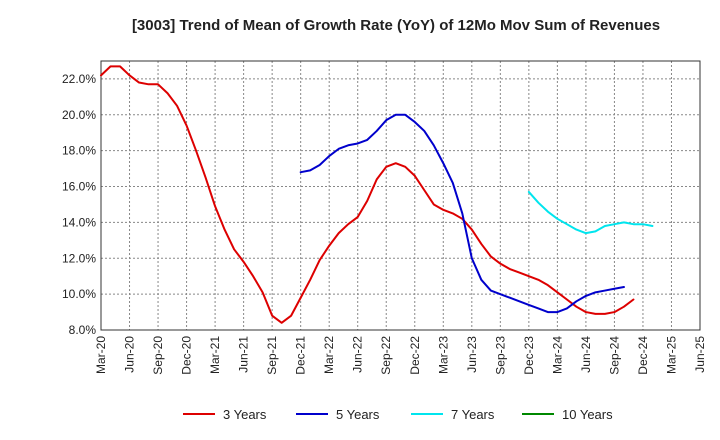 The image size is (720, 440). What do you see at coordinates (272, 355) in the screenshot?
I see `x-tick-label: Sep-21` at bounding box center [272, 355].